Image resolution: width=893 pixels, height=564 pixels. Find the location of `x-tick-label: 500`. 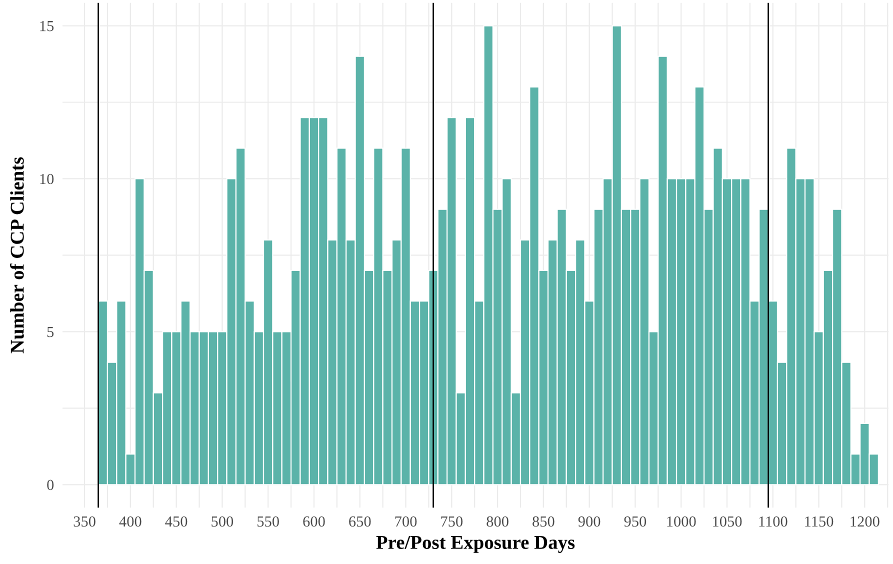

x-tick-label: 500 is located at coordinates (223, 521).